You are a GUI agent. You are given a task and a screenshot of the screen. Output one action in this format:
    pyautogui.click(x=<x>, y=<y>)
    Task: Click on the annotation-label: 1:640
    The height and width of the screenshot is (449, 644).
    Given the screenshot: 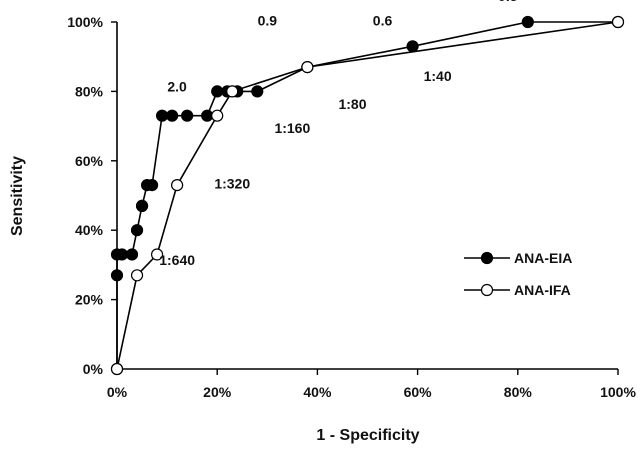 What is the action you would take?
    pyautogui.click(x=177, y=260)
    